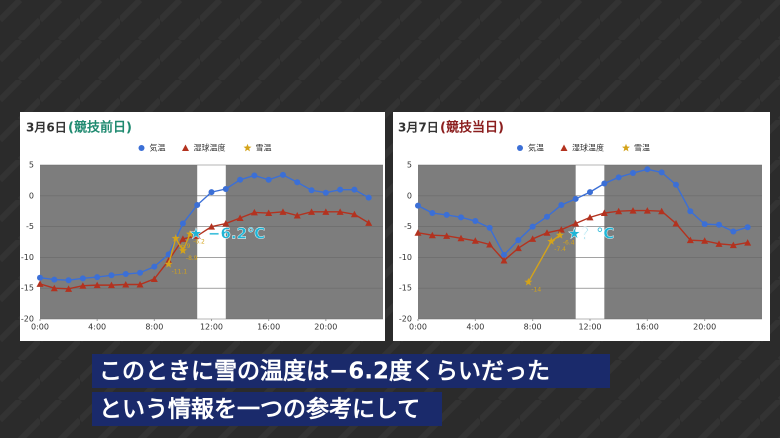 This screenshot has width=780, height=438. Describe the element at coordinates (569, 243) in the screenshot. I see `value-label: -6.4` at that location.